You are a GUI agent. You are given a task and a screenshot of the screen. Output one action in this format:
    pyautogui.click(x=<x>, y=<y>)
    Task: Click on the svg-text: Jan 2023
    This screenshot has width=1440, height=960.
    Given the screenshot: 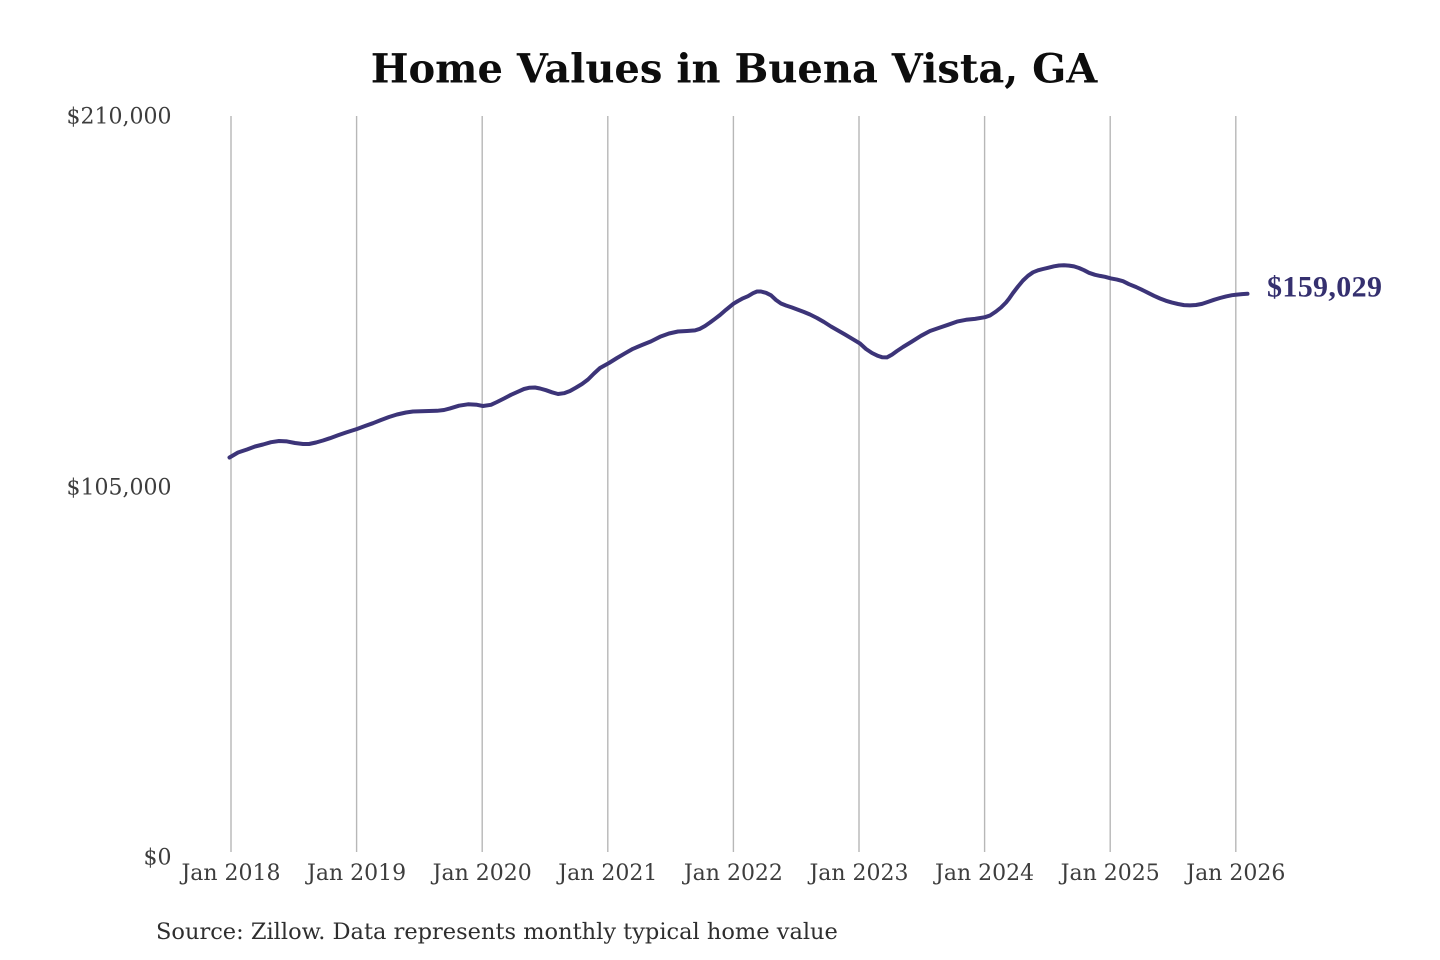 What is the action you would take?
    pyautogui.click(x=857, y=873)
    